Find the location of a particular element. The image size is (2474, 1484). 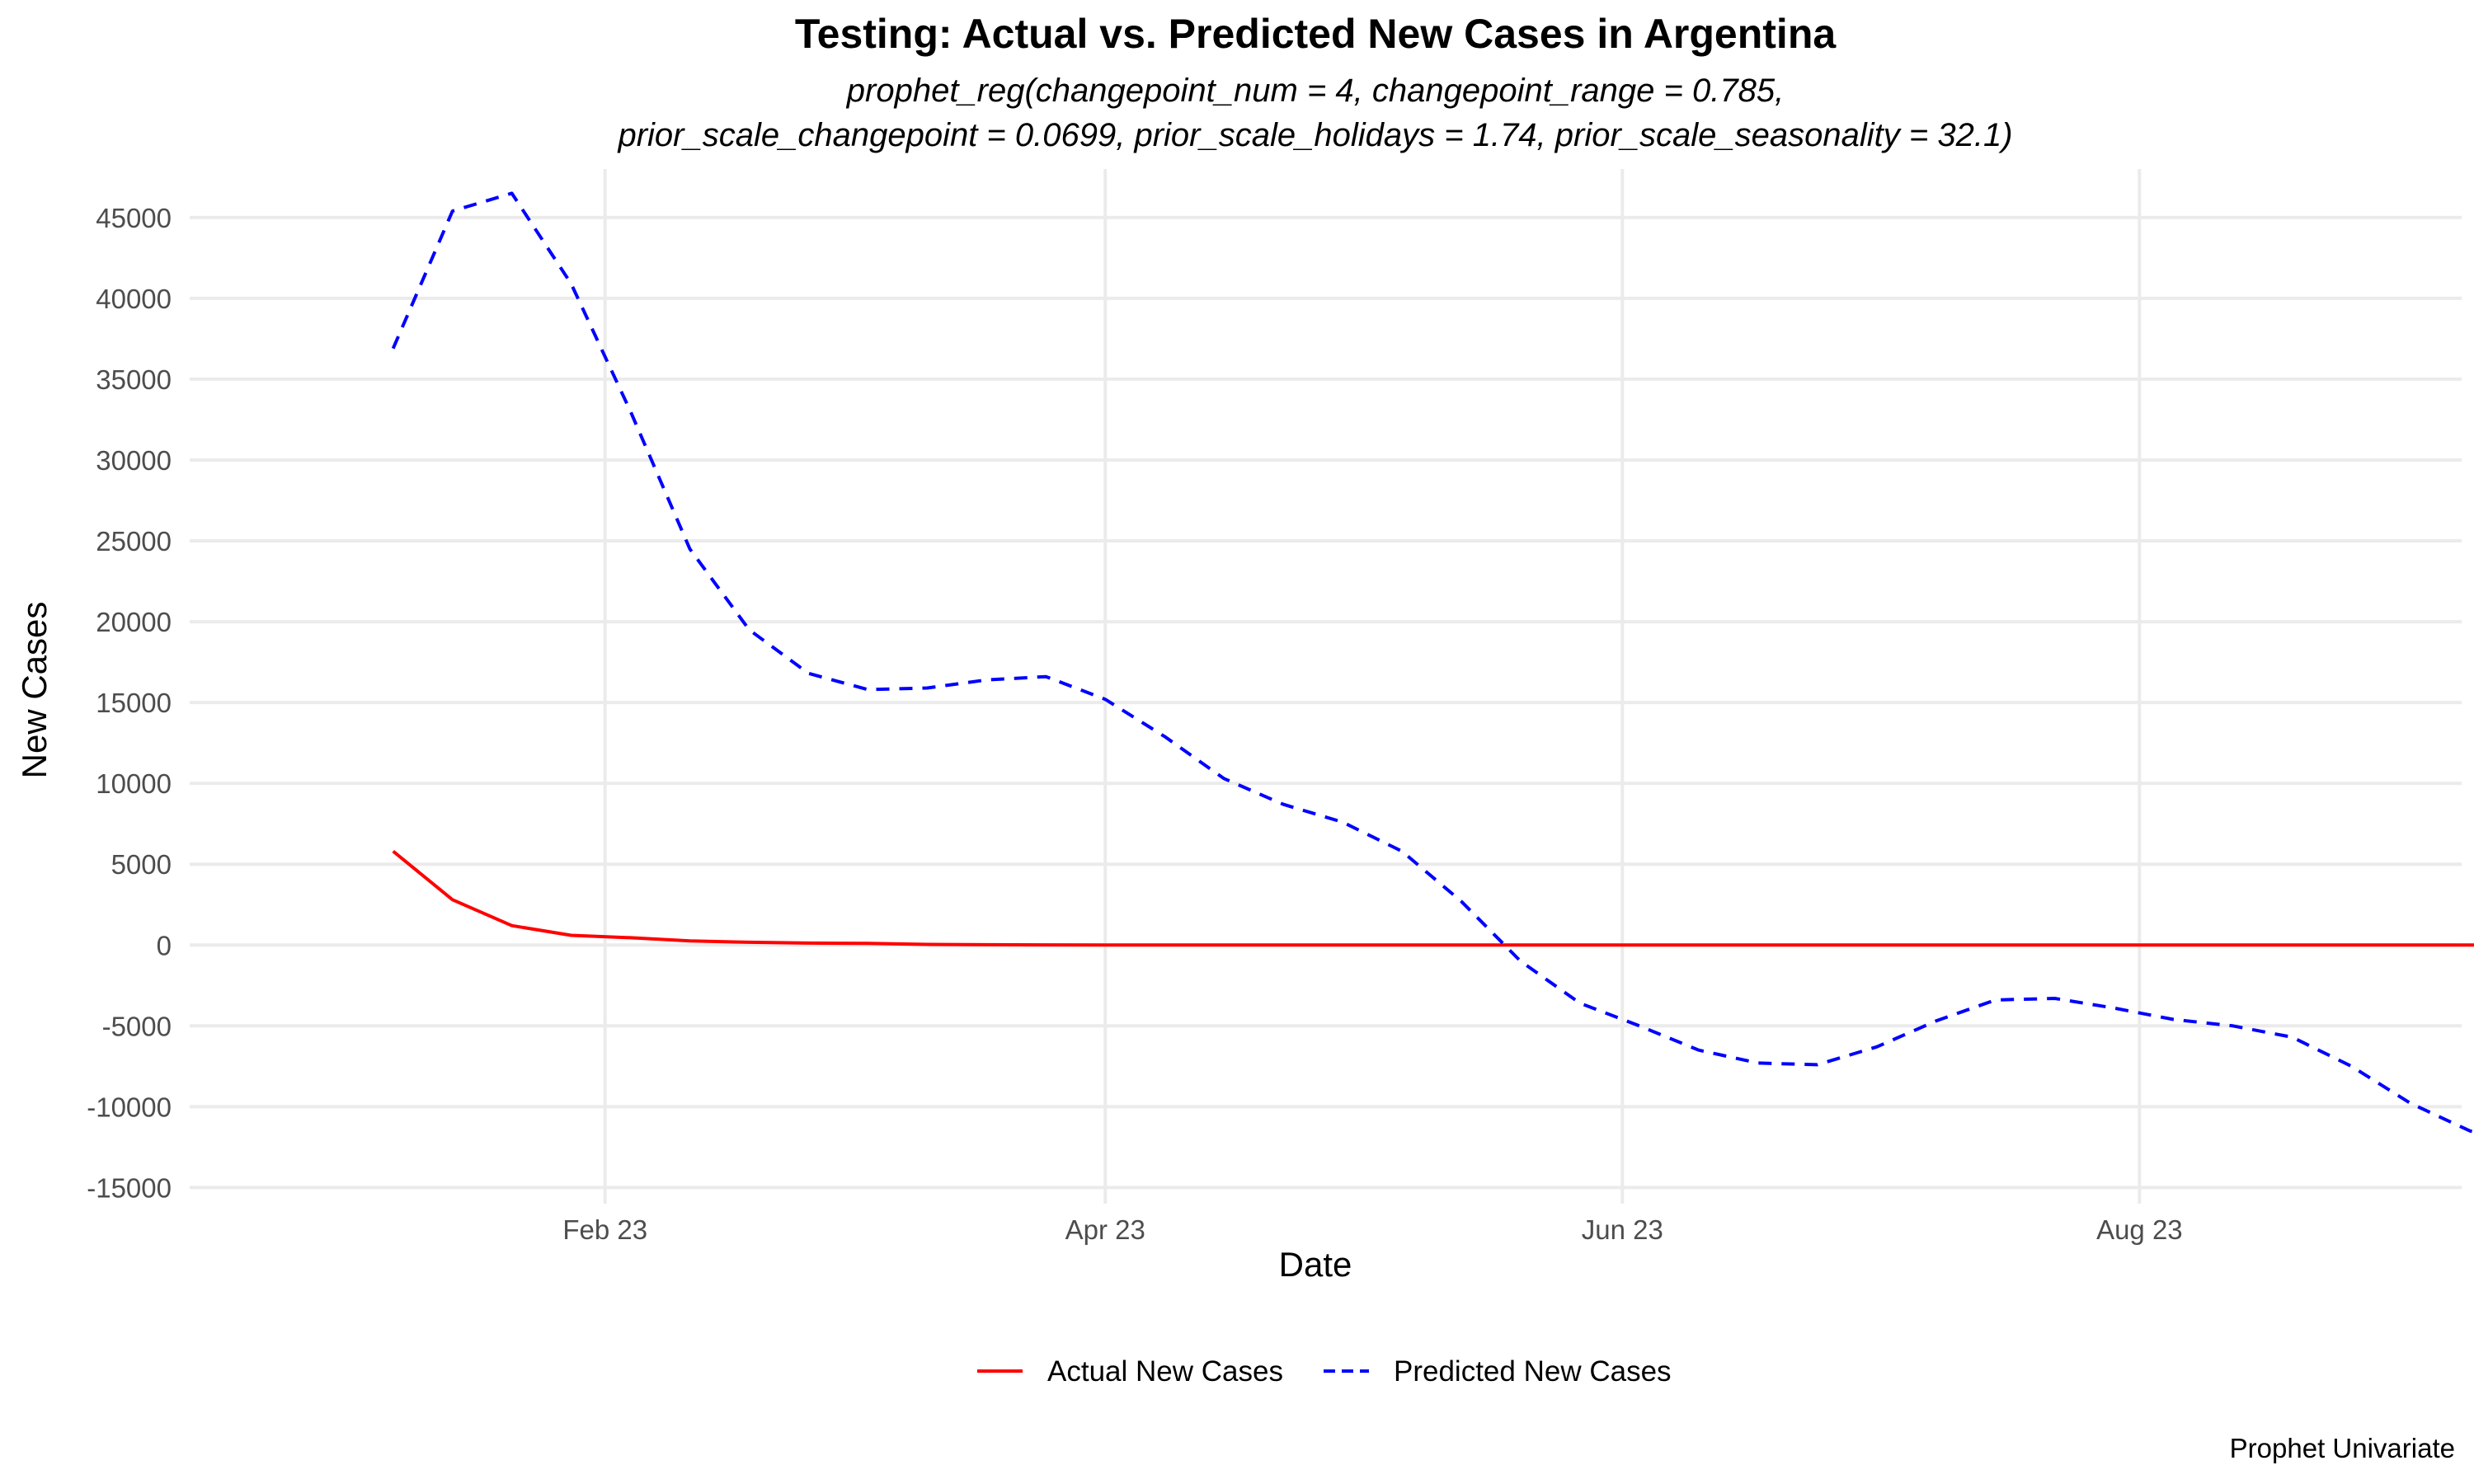

x-axis-tick-labels: Feb 23 Apr 23 Jun 23 Aug 23 is located at coordinates (1372, 1229).